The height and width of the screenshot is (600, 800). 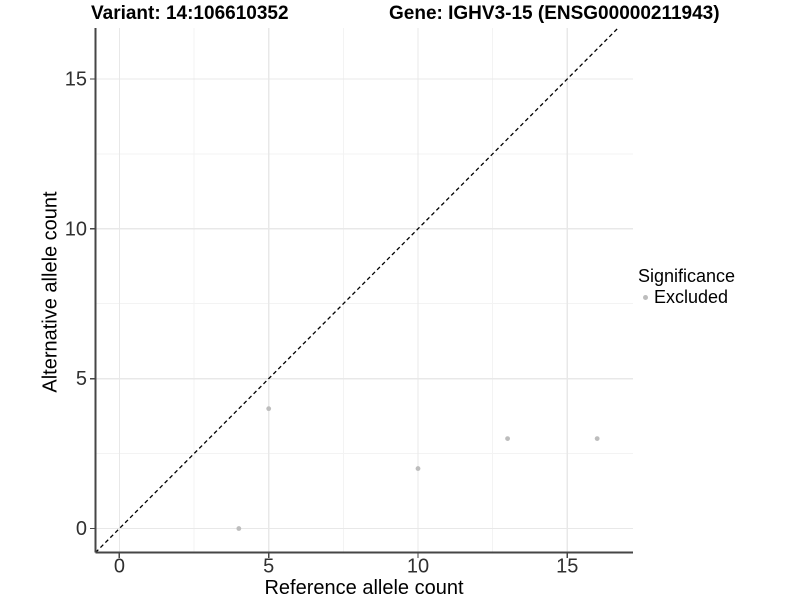 What do you see at coordinates (190, 13) in the screenshot?
I see `plot-title-variant: Variant: 14:106610352` at bounding box center [190, 13].